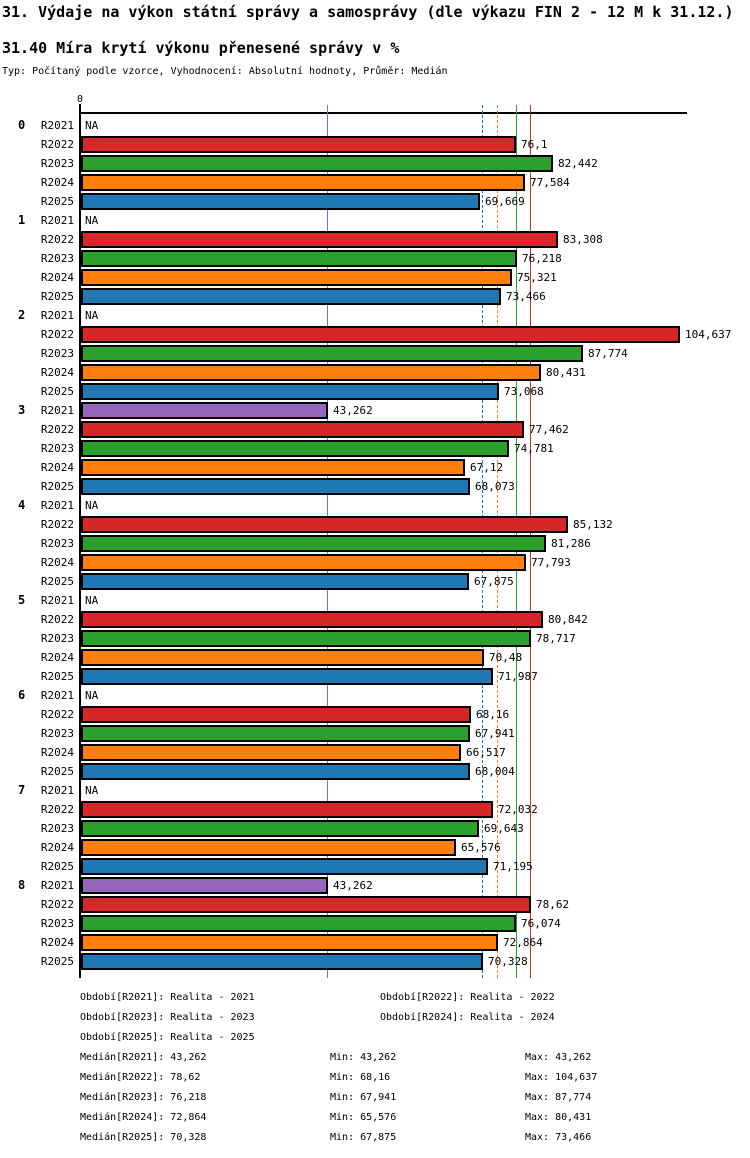 The height and width of the screenshot is (1158, 750). What do you see at coordinates (556, 638) in the screenshot?
I see `bar-value-label: 78,717` at bounding box center [556, 638].